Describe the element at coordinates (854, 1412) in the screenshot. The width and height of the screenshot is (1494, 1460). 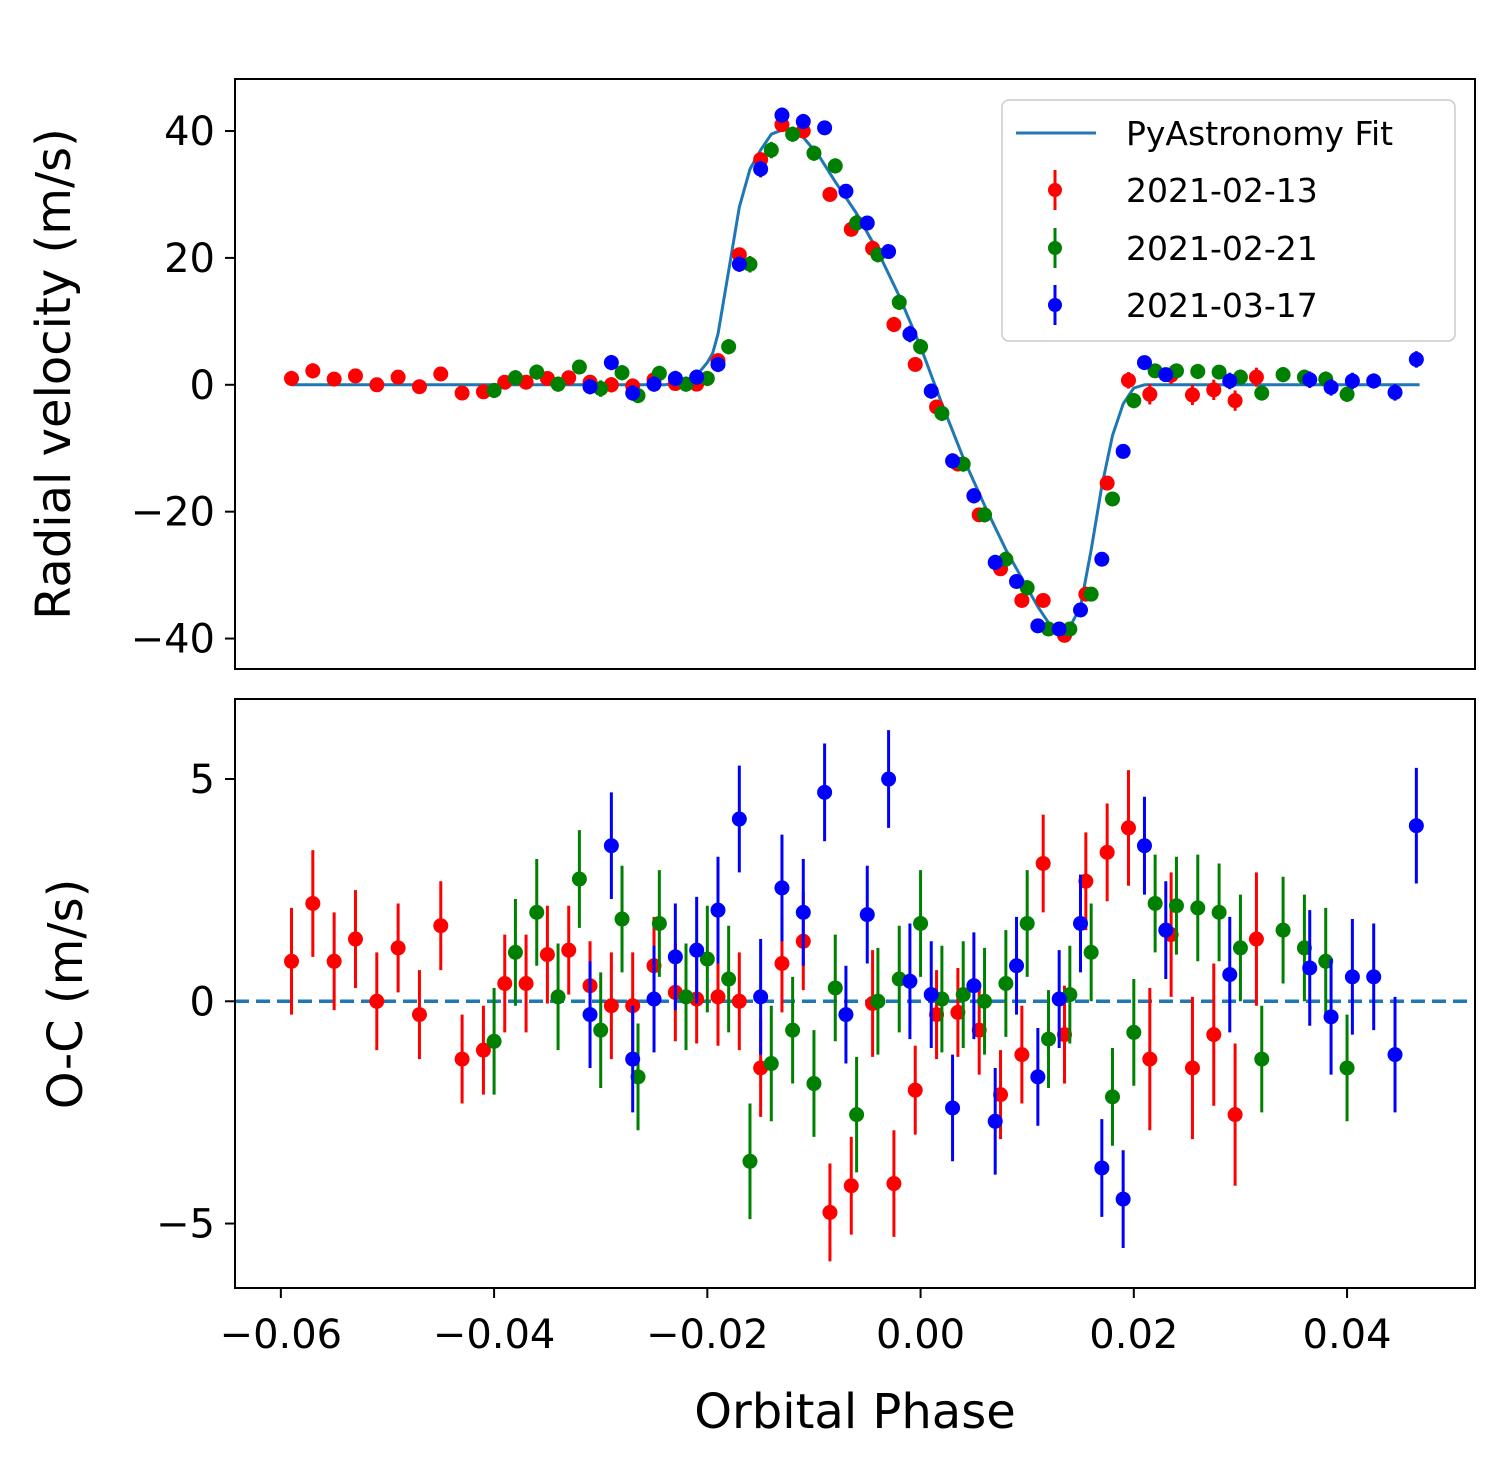
I see `x-axis-label: Orbital Phase` at that location.